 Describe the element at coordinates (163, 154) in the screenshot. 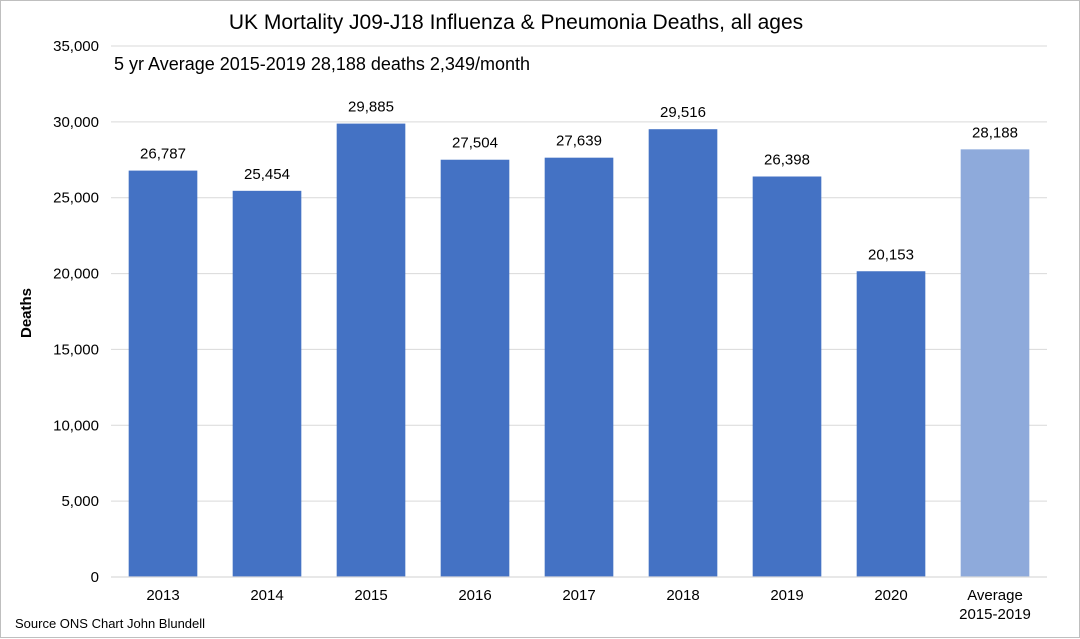

I see `data-label: 26,787` at that location.